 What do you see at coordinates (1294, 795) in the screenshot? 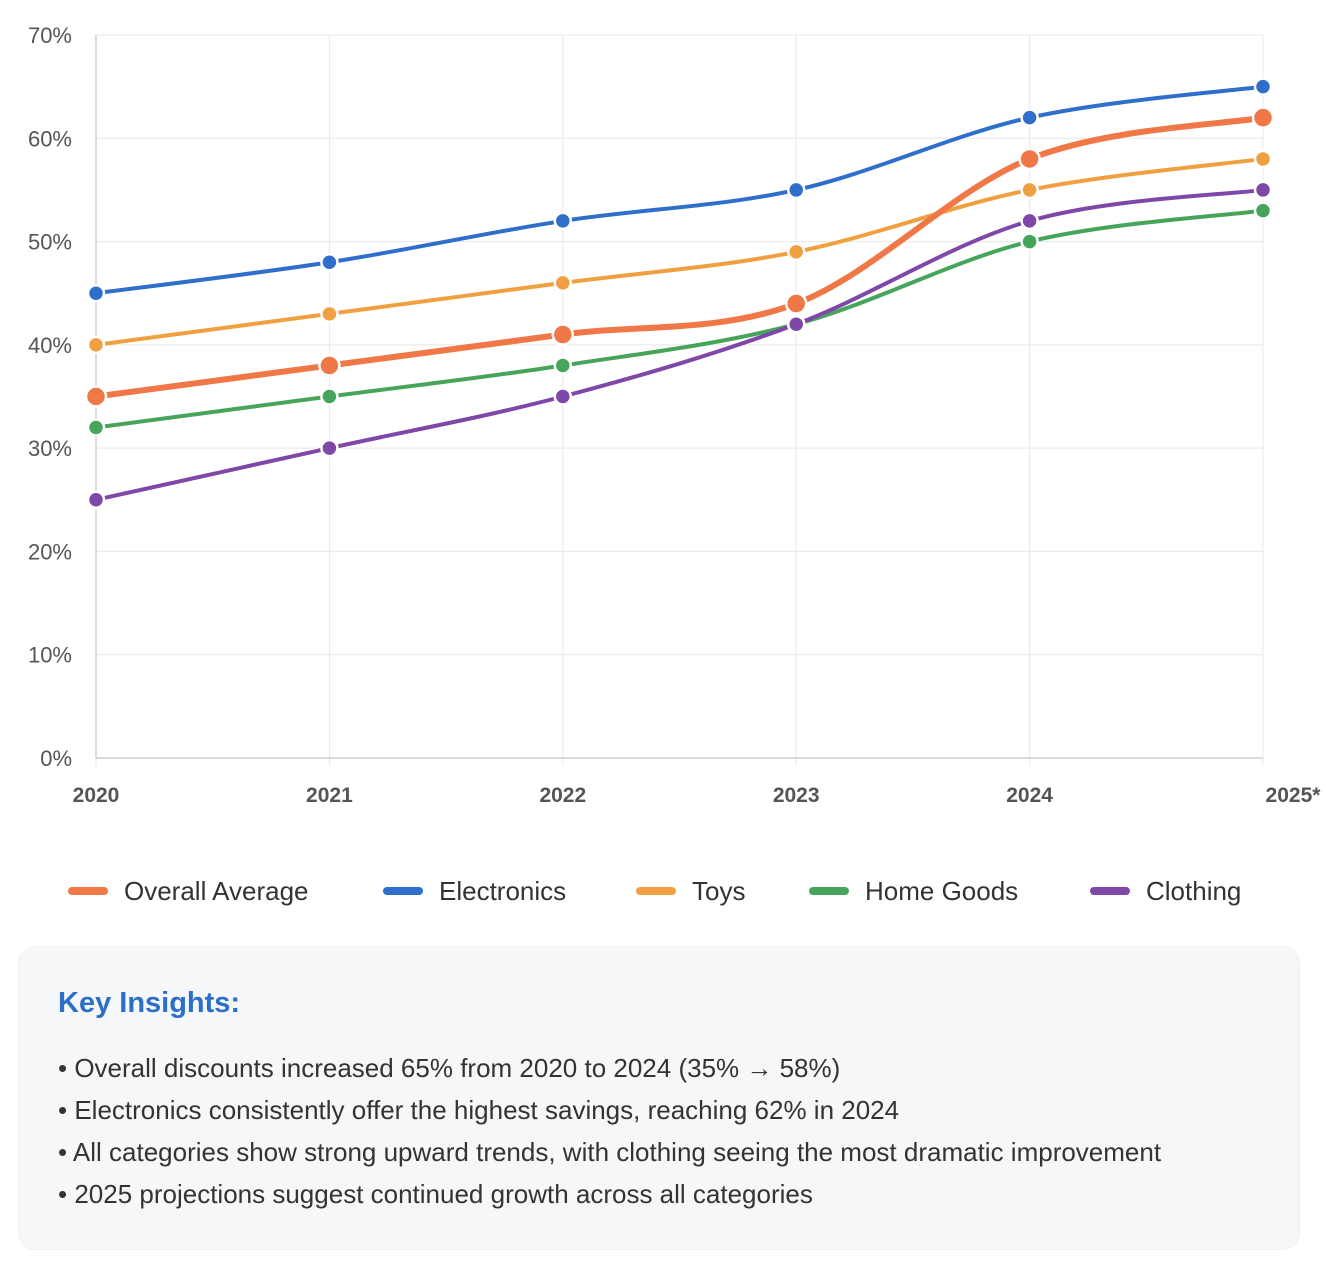
I see `x-tick-label: 2025*` at bounding box center [1294, 795].